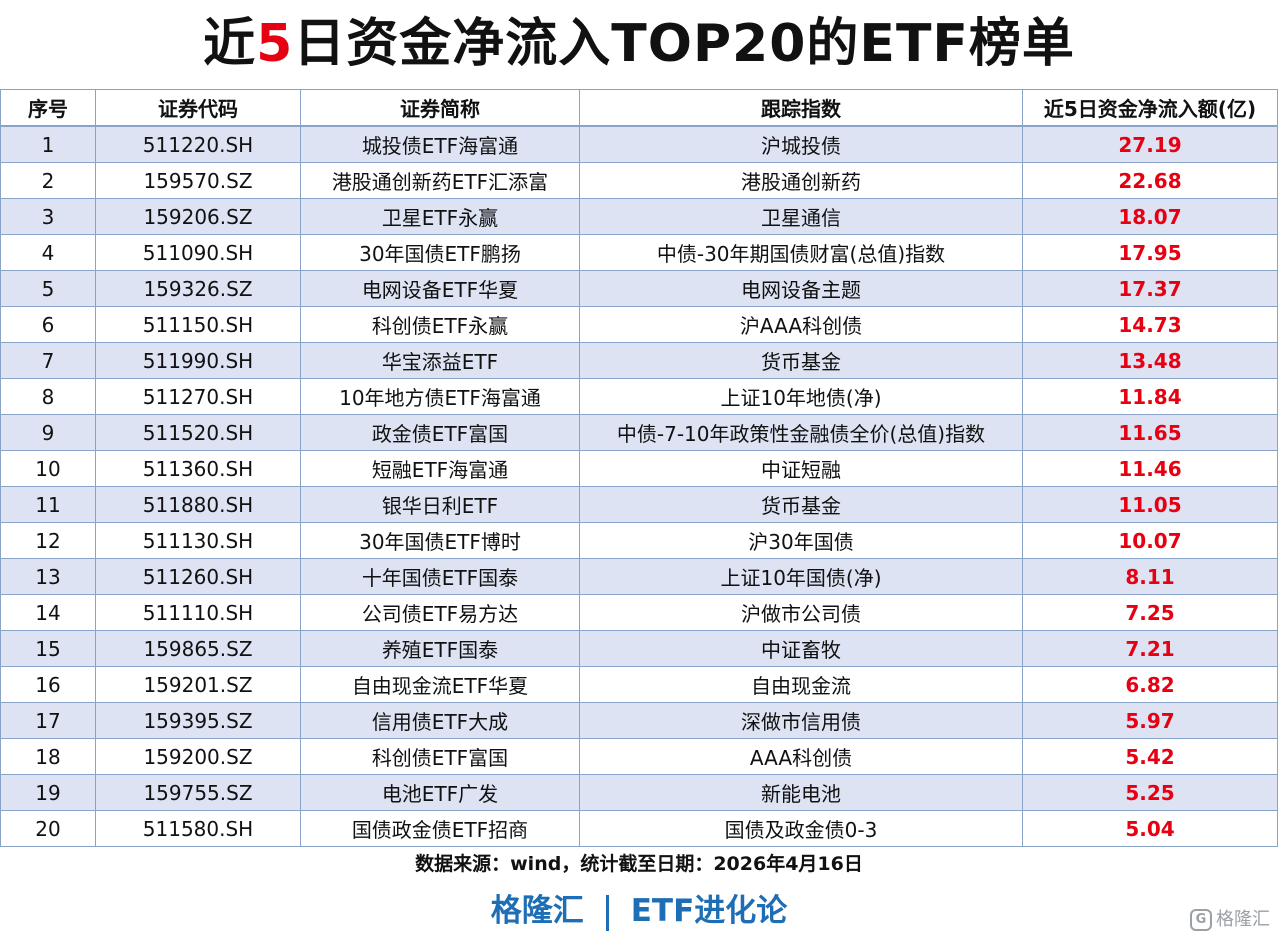 This screenshot has height=941, width=1278. What do you see at coordinates (1150, 504) in the screenshot?
I see `cell-net-inflow: 11.05` at bounding box center [1150, 504].